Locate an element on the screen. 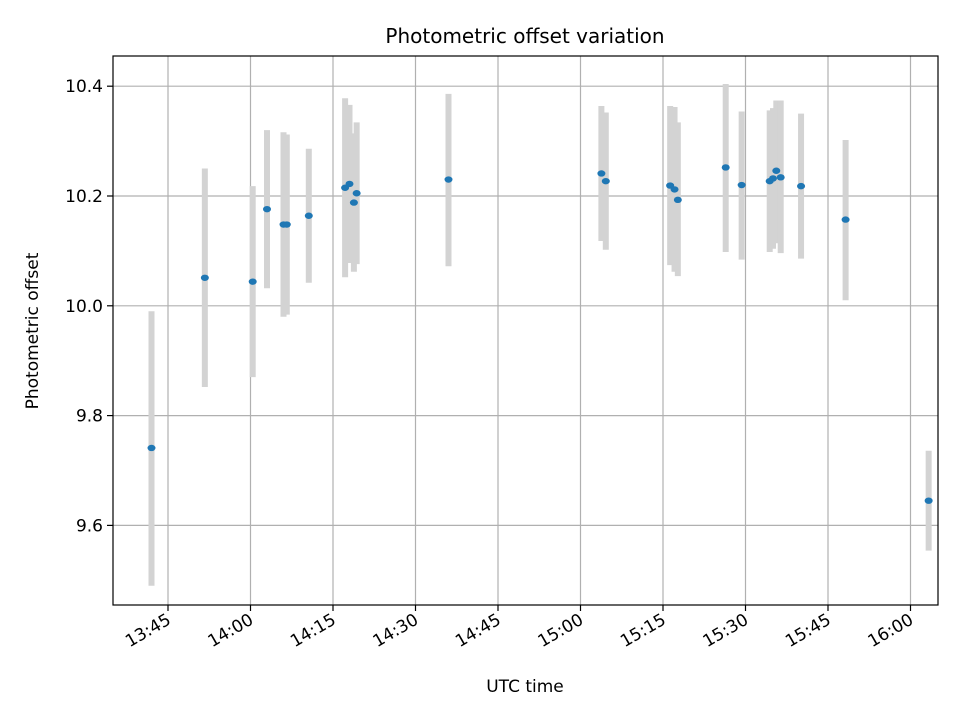 The width and height of the screenshot is (960, 720). chart-title: Photometric offset variation is located at coordinates (524, 36).